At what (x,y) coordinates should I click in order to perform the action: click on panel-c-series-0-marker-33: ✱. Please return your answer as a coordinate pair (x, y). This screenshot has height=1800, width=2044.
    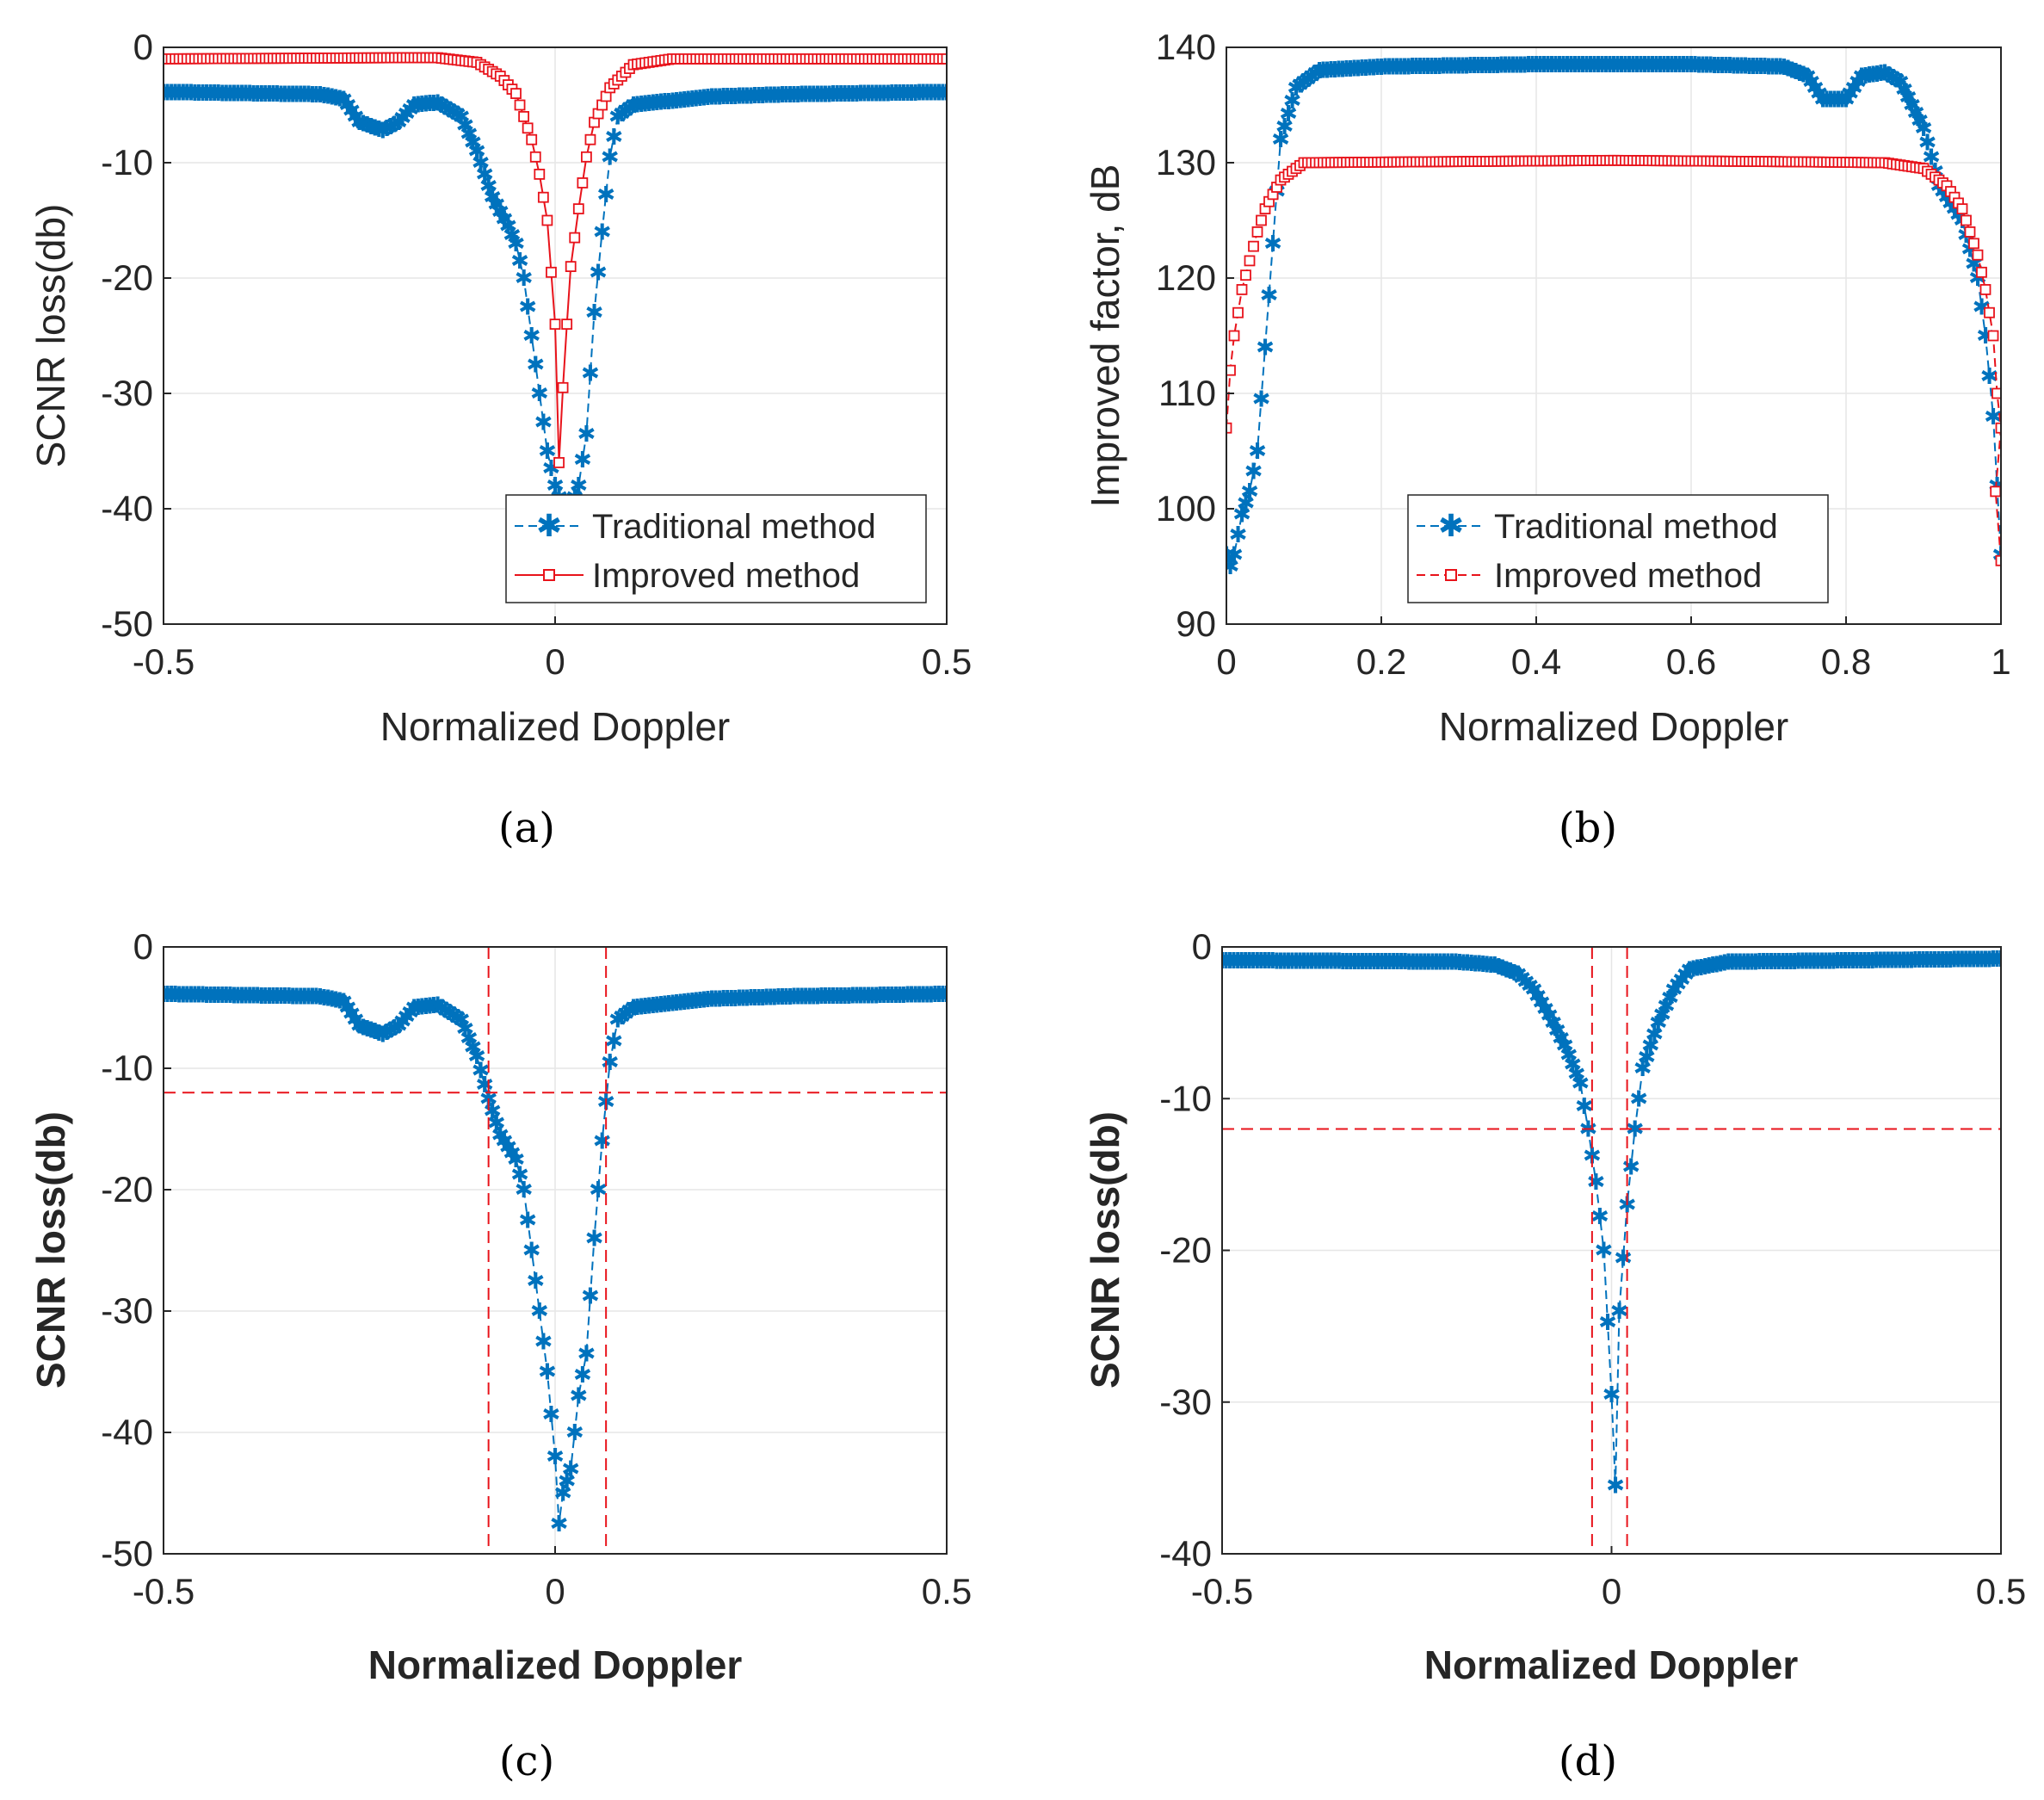
    Looking at the image, I should click on (292, 997).